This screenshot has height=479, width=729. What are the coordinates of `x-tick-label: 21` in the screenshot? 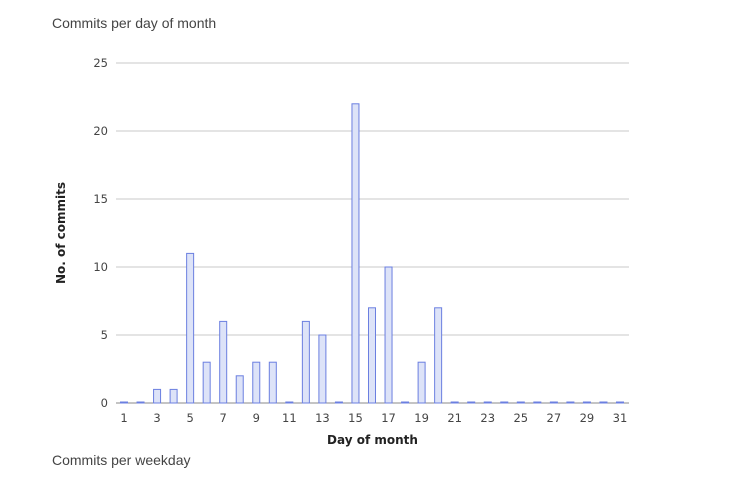 It's located at (454, 418).